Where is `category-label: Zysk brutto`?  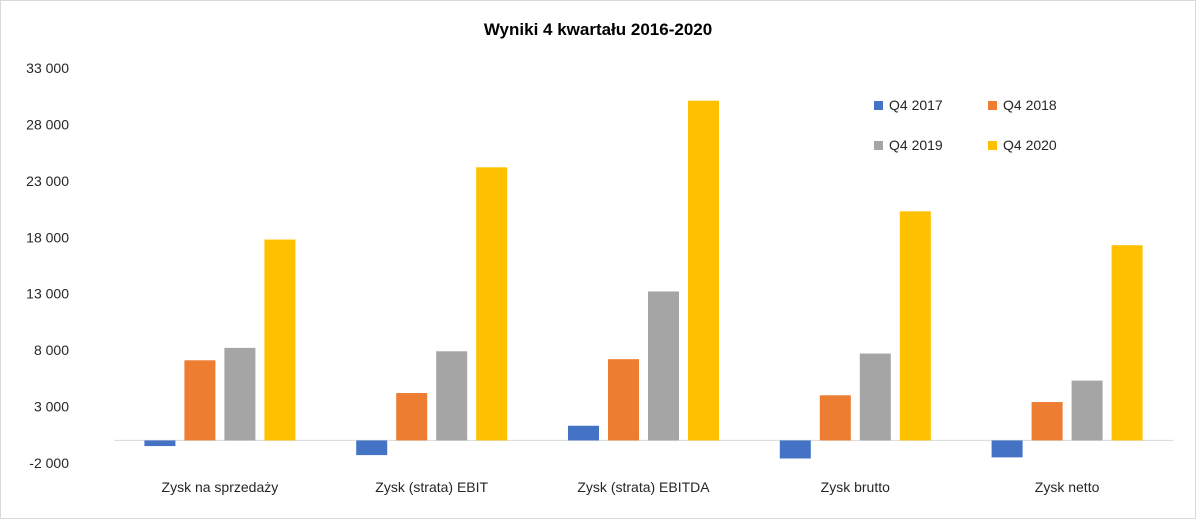 category-label: Zysk brutto is located at coordinates (855, 487).